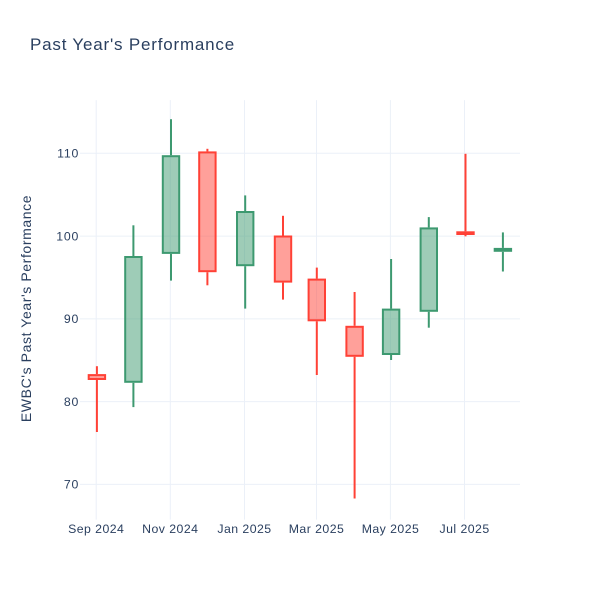 Image resolution: width=600 pixels, height=600 pixels. What do you see at coordinates (71, 402) in the screenshot?
I see `svg-text: 80` at bounding box center [71, 402].